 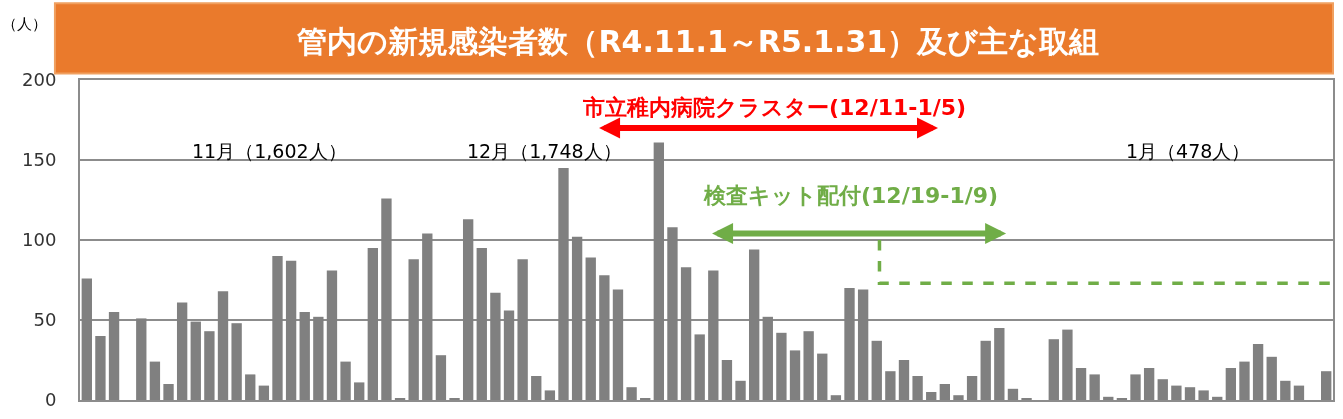 What do you see at coordinates (698, 42) in the screenshot?
I see `chart-title: 管内の新規感染者数（R4.11.1～R5.1.31）及び主な取組` at bounding box center [698, 42].